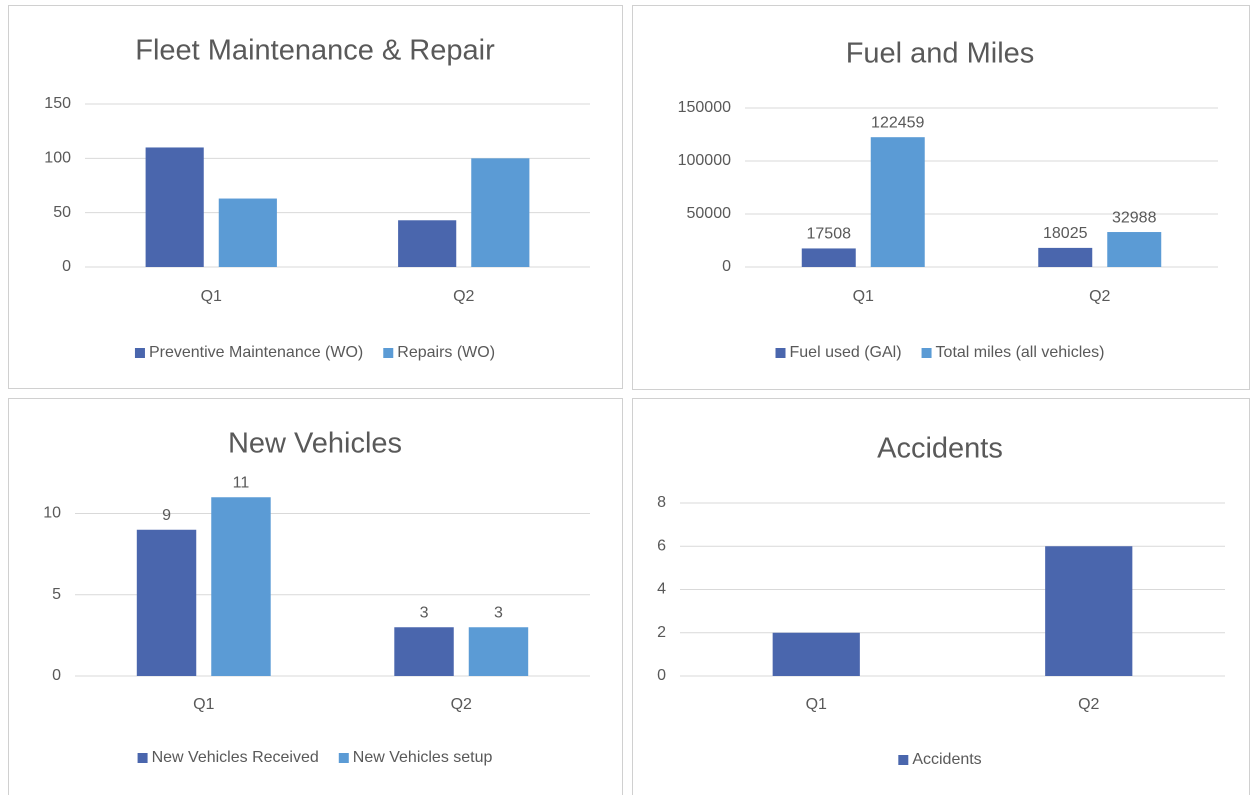 The height and width of the screenshot is (795, 1256). What do you see at coordinates (315, 444) in the screenshot?
I see `chart-title: New Vehicles` at bounding box center [315, 444].